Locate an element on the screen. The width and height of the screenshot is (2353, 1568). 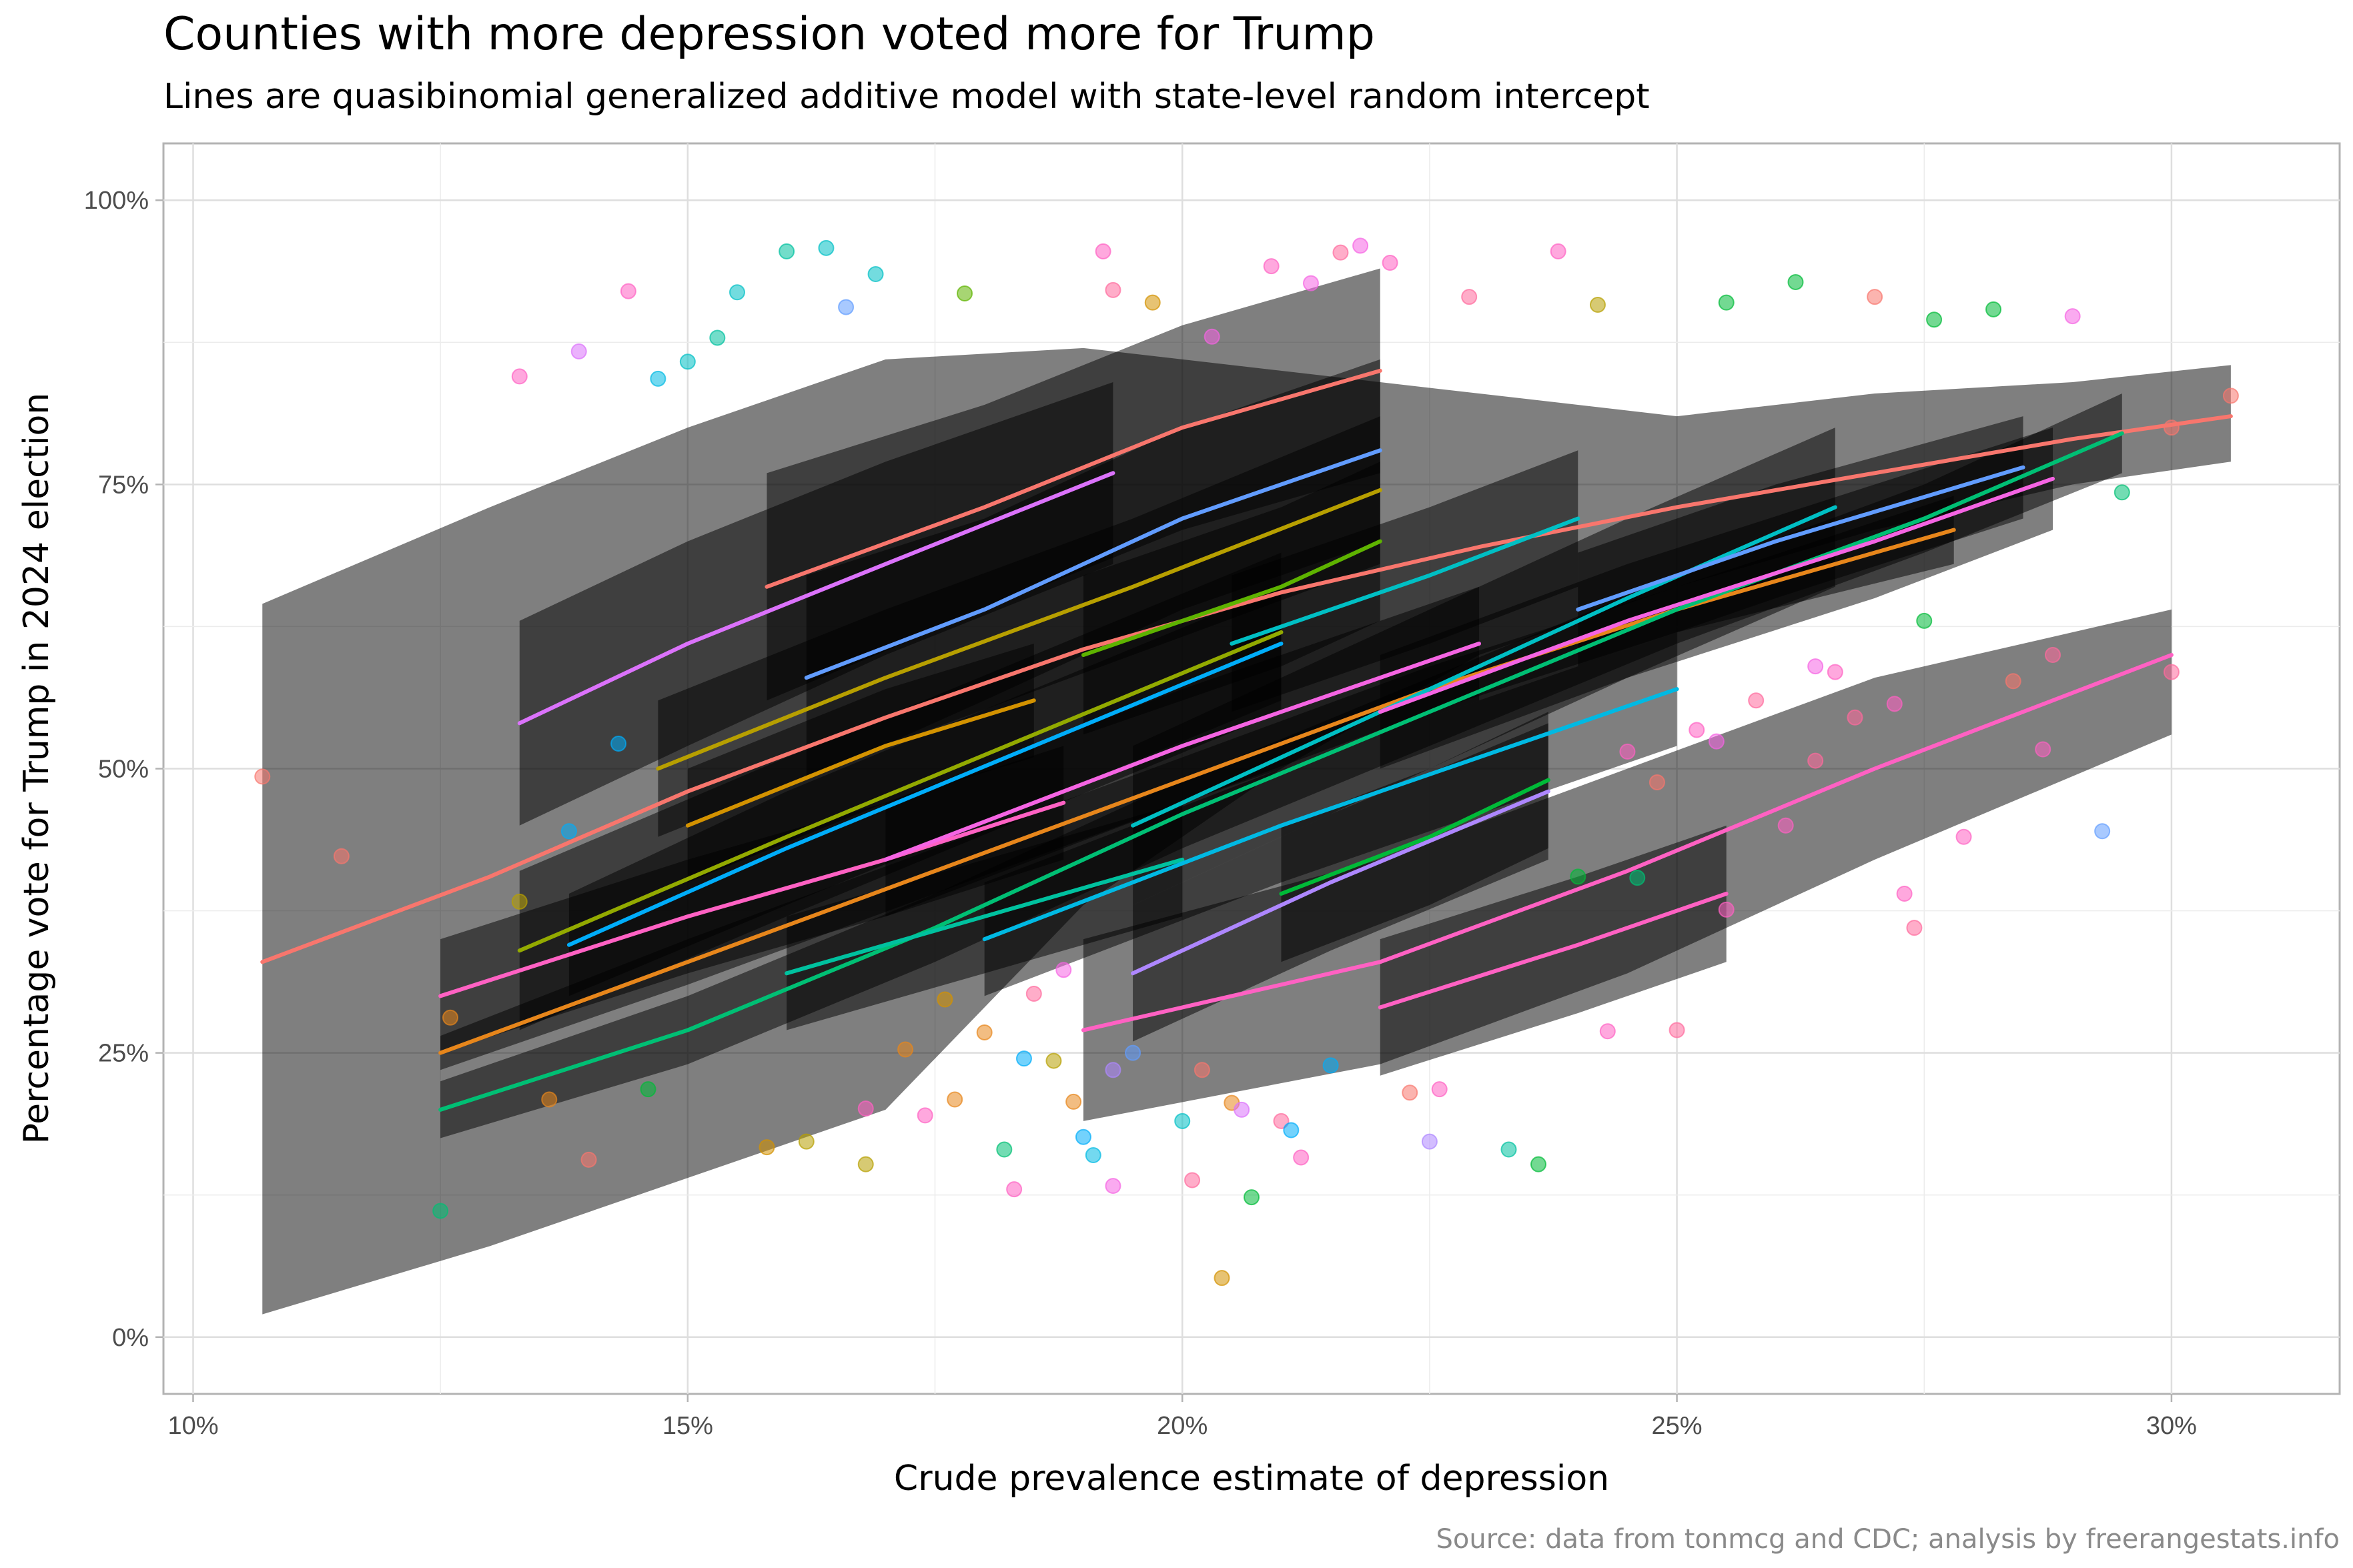
x-tick-label: 15% is located at coordinates (687, 1426).